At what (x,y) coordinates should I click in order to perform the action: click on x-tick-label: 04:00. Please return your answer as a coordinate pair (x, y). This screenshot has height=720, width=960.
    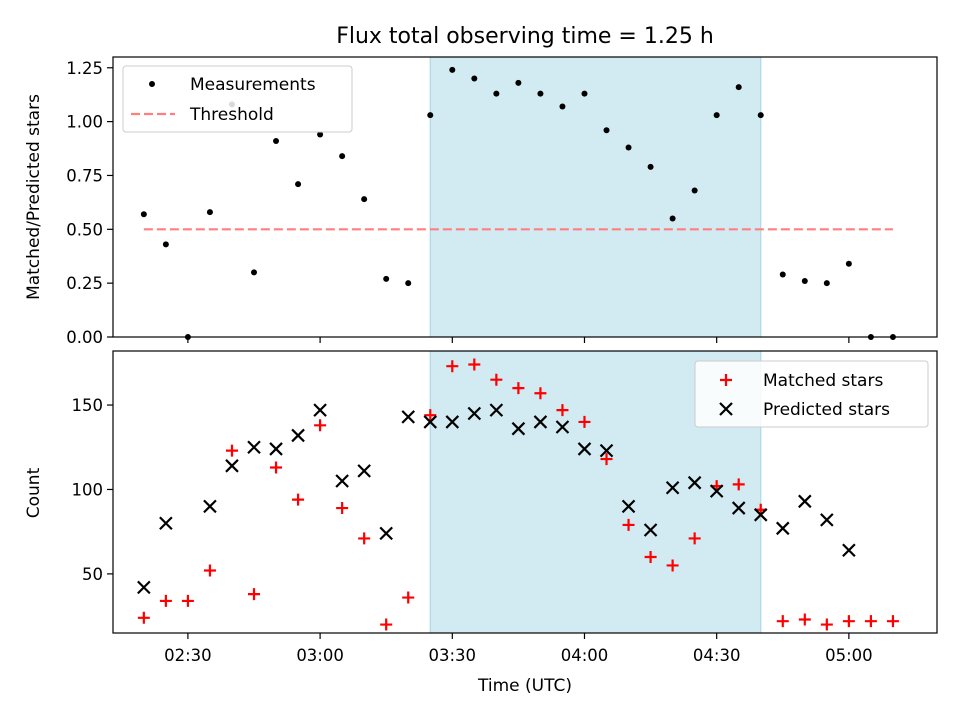
    Looking at the image, I should click on (585, 655).